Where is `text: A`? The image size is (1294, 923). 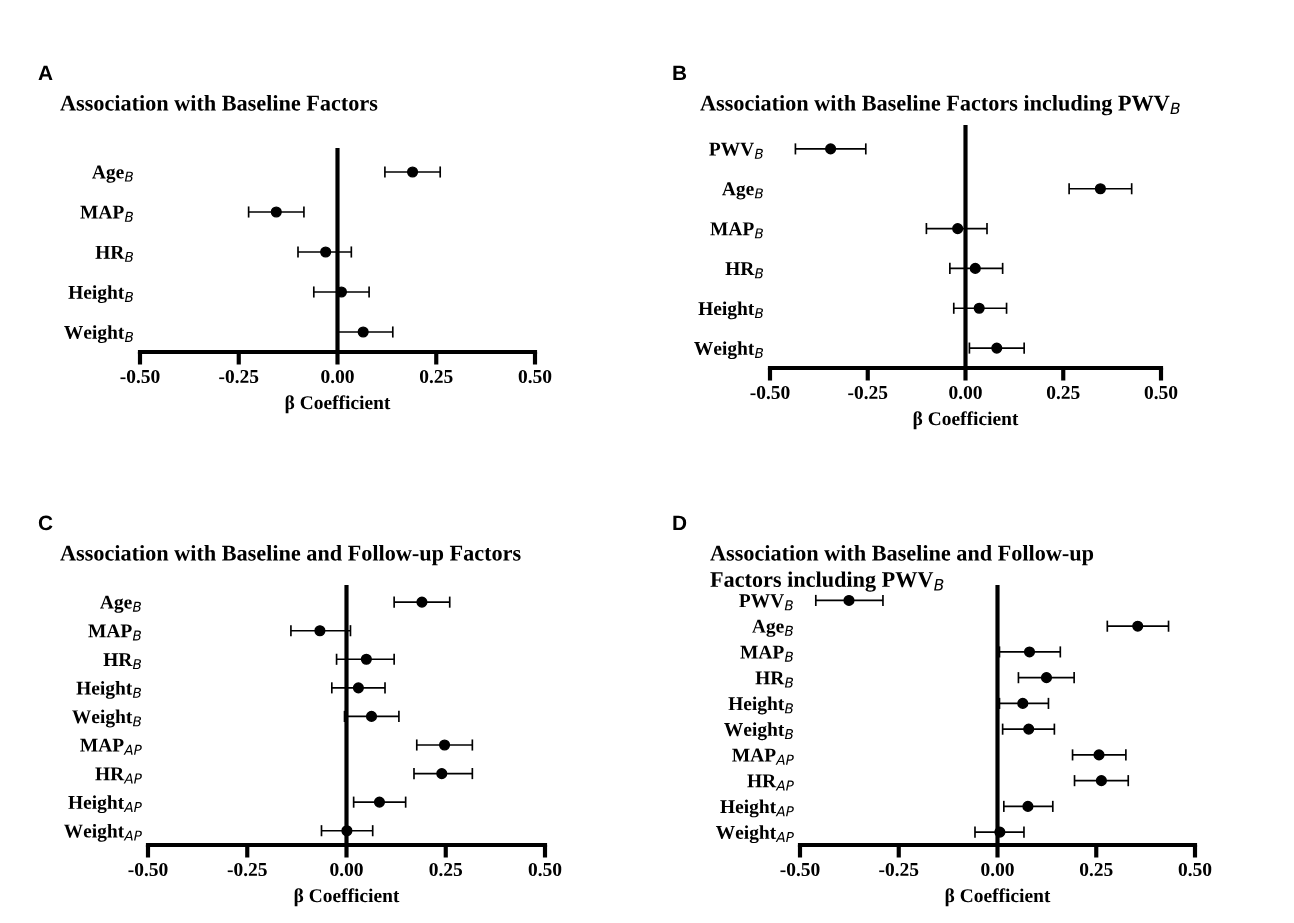
text: A is located at coordinates (45, 73).